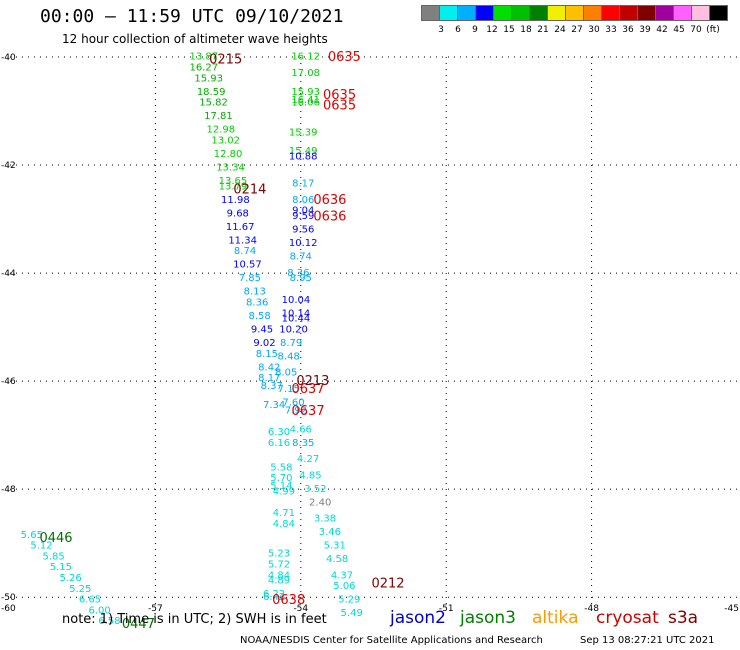 The height and width of the screenshot is (650, 740). Describe the element at coordinates (303, 443) in the screenshot. I see `wave-height-label: 8.35` at that location.